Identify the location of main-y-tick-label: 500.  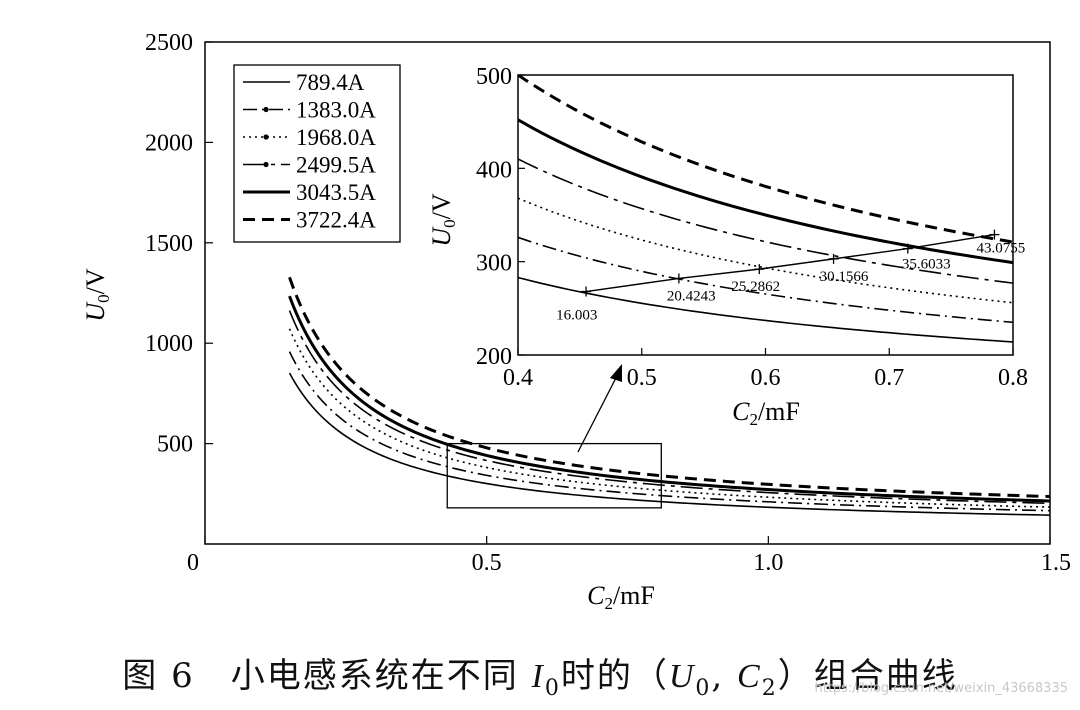
(175, 445).